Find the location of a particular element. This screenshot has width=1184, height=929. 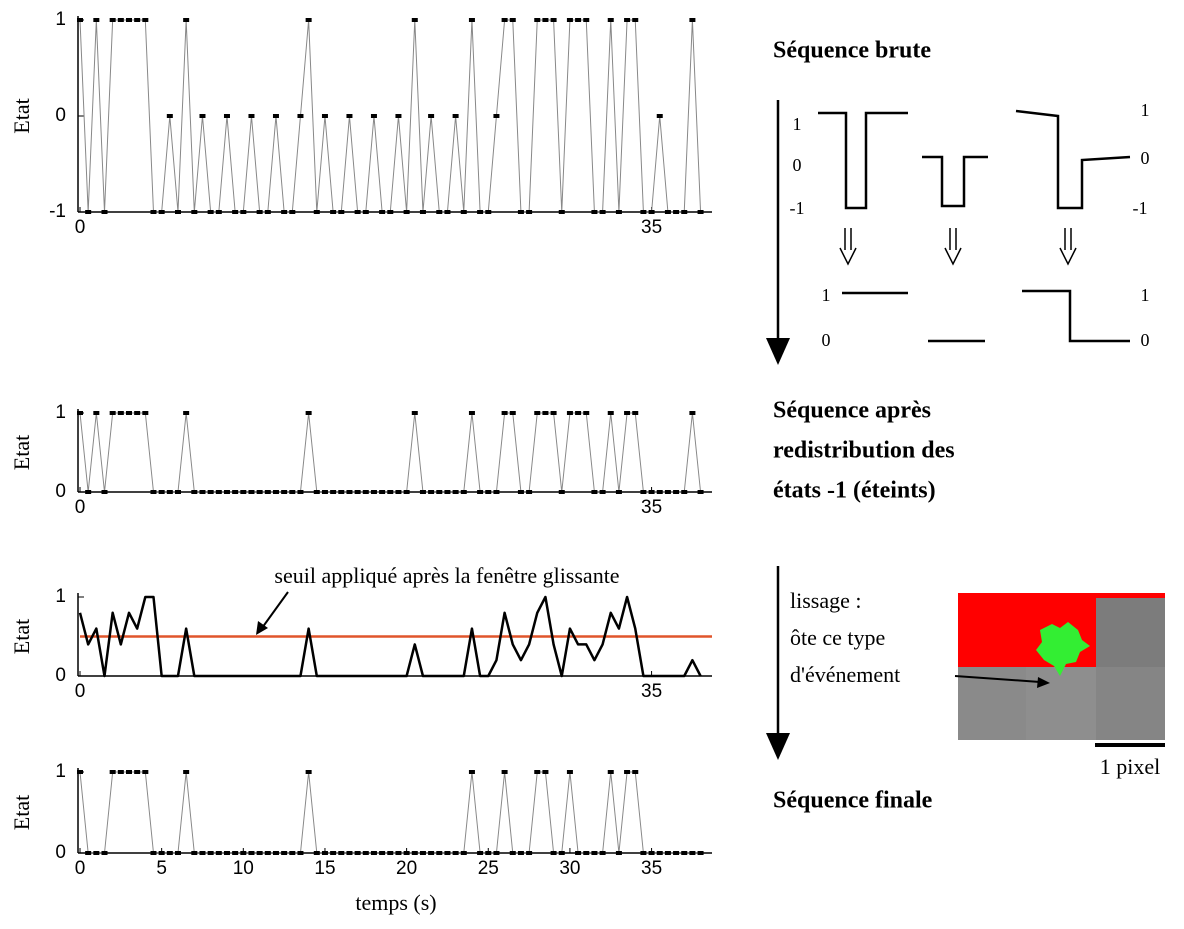

panel-title: redistribution des is located at coordinates (864, 451).